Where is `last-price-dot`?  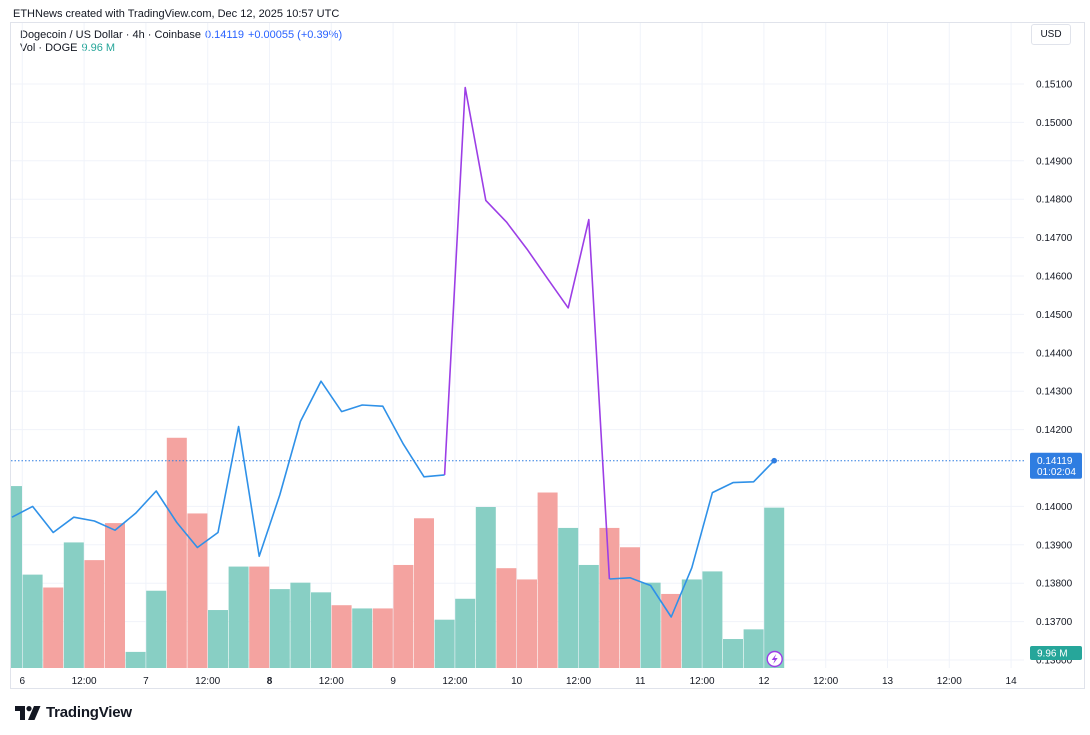 last-price-dot is located at coordinates (774, 460).